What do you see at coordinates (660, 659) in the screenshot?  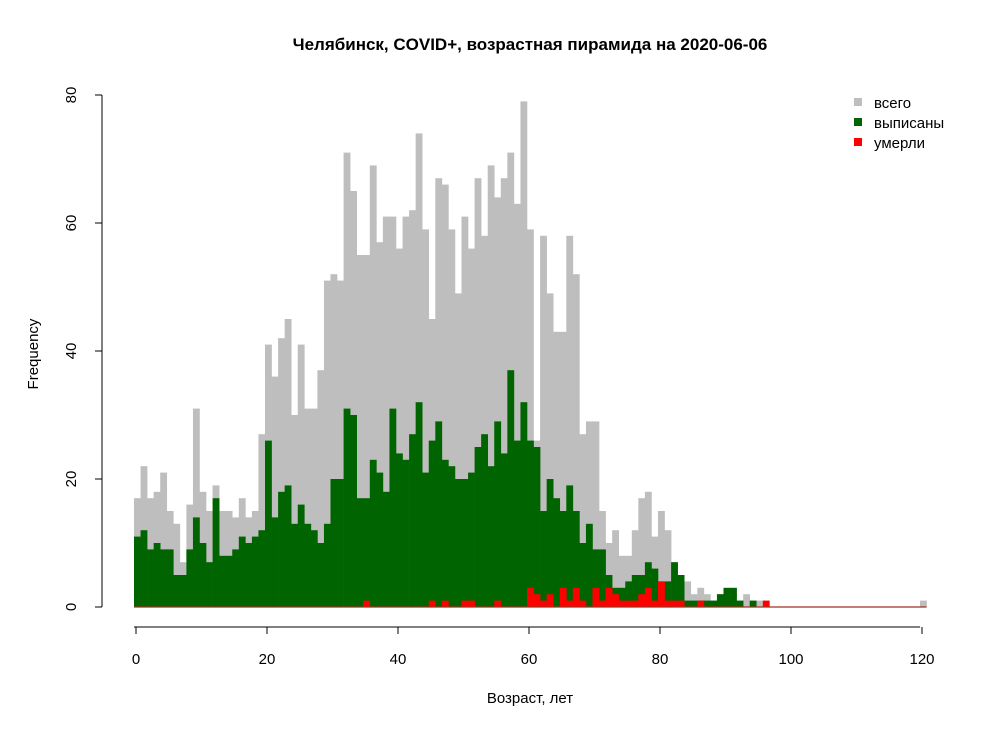 I see `x-tick-label: 80` at bounding box center [660, 659].